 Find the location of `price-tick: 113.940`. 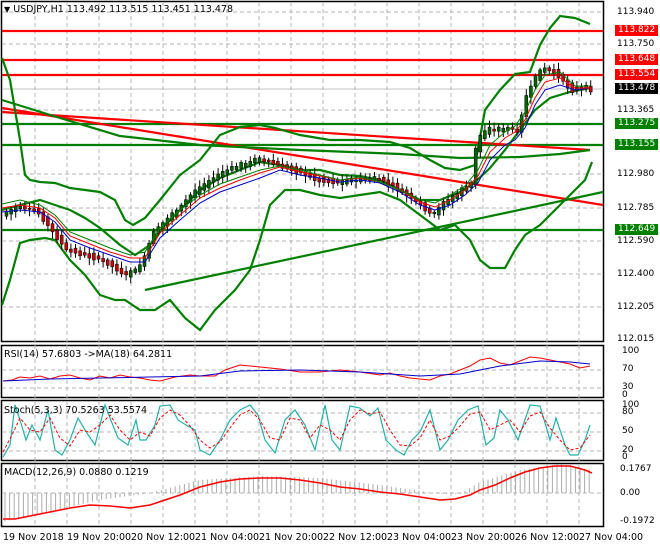

price-tick: 113.940 is located at coordinates (636, 12).